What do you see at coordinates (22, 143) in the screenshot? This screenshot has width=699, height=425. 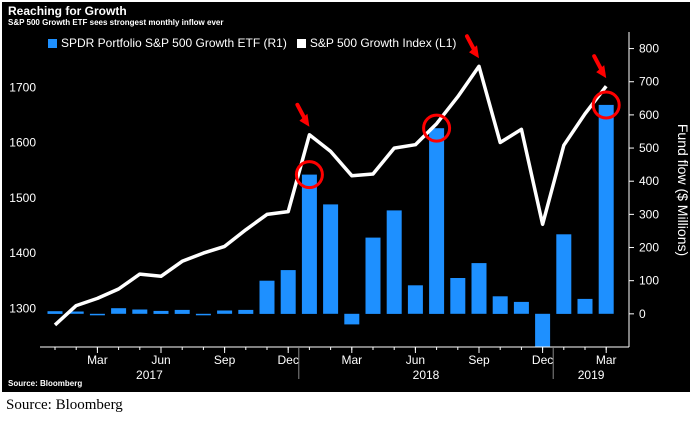 I see `y-left-tick-label: 1600` at bounding box center [22, 143].